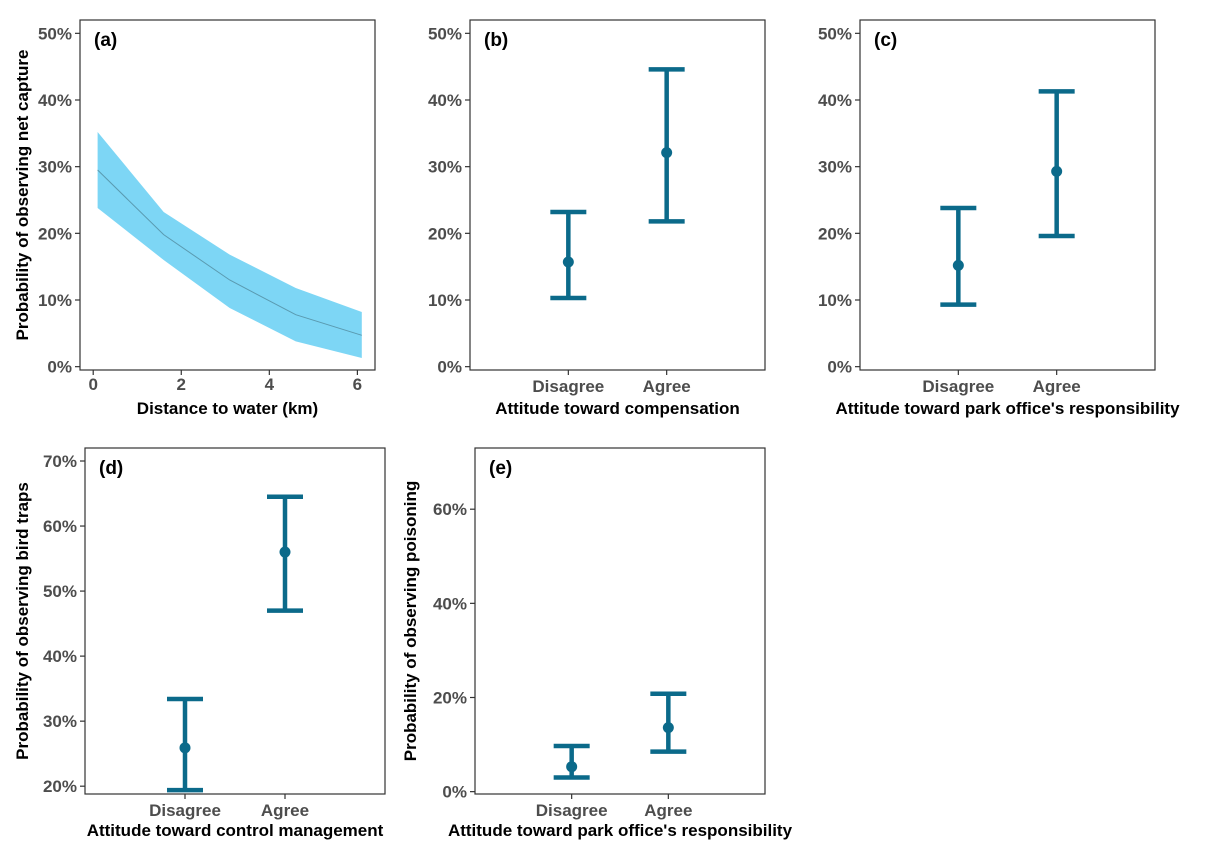 Image resolution: width=1210 pixels, height=841 pixels. Describe the element at coordinates (357, 384) in the screenshot. I see `x-tick-label: 6` at that location.